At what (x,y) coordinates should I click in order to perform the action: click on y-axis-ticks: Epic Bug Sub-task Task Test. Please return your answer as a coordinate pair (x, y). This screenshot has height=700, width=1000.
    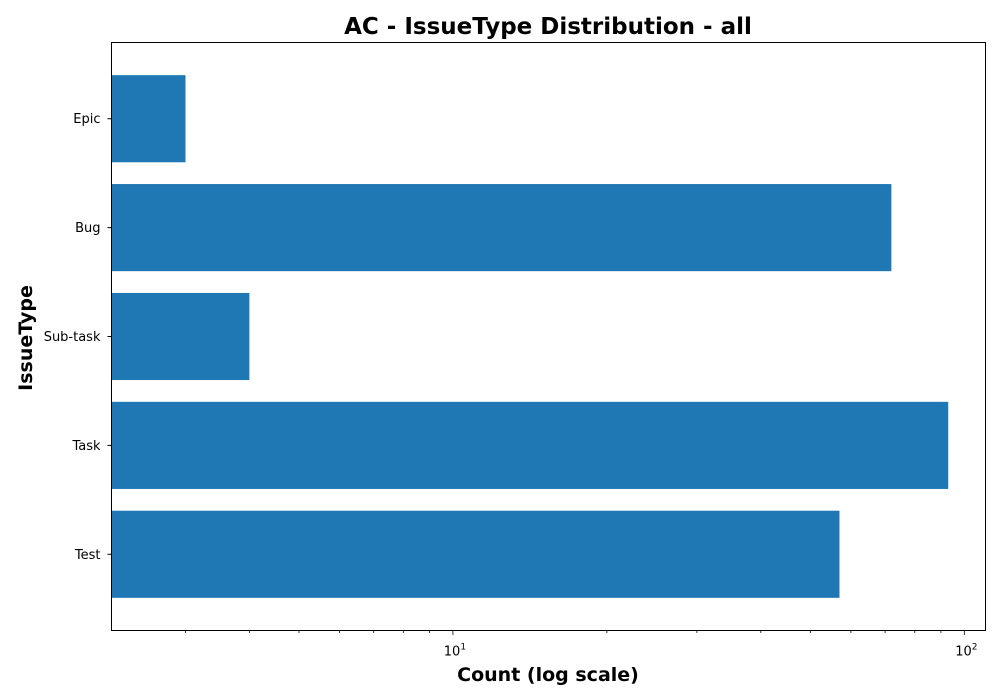
    Looking at the image, I should click on (78, 337).